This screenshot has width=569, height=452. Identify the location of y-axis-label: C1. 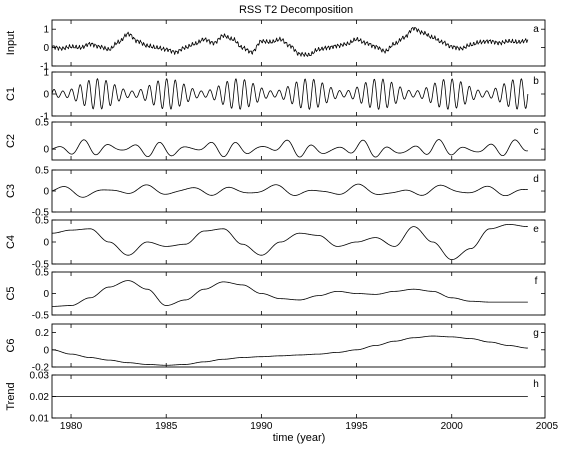
(11, 94).